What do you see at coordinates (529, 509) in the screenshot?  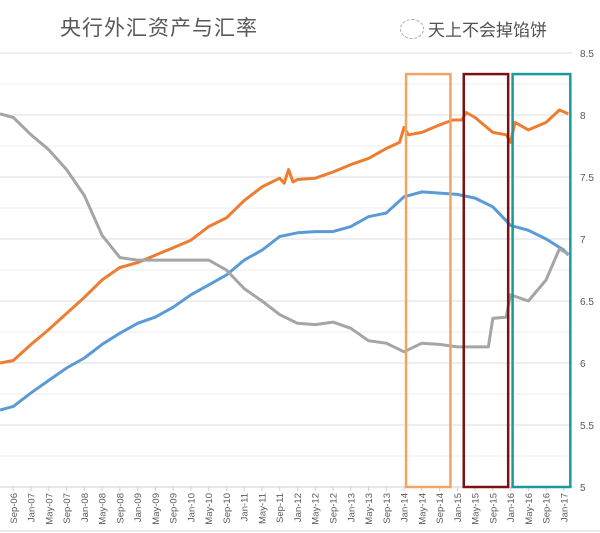 I see `x-tick-label: May-16` at bounding box center [529, 509].